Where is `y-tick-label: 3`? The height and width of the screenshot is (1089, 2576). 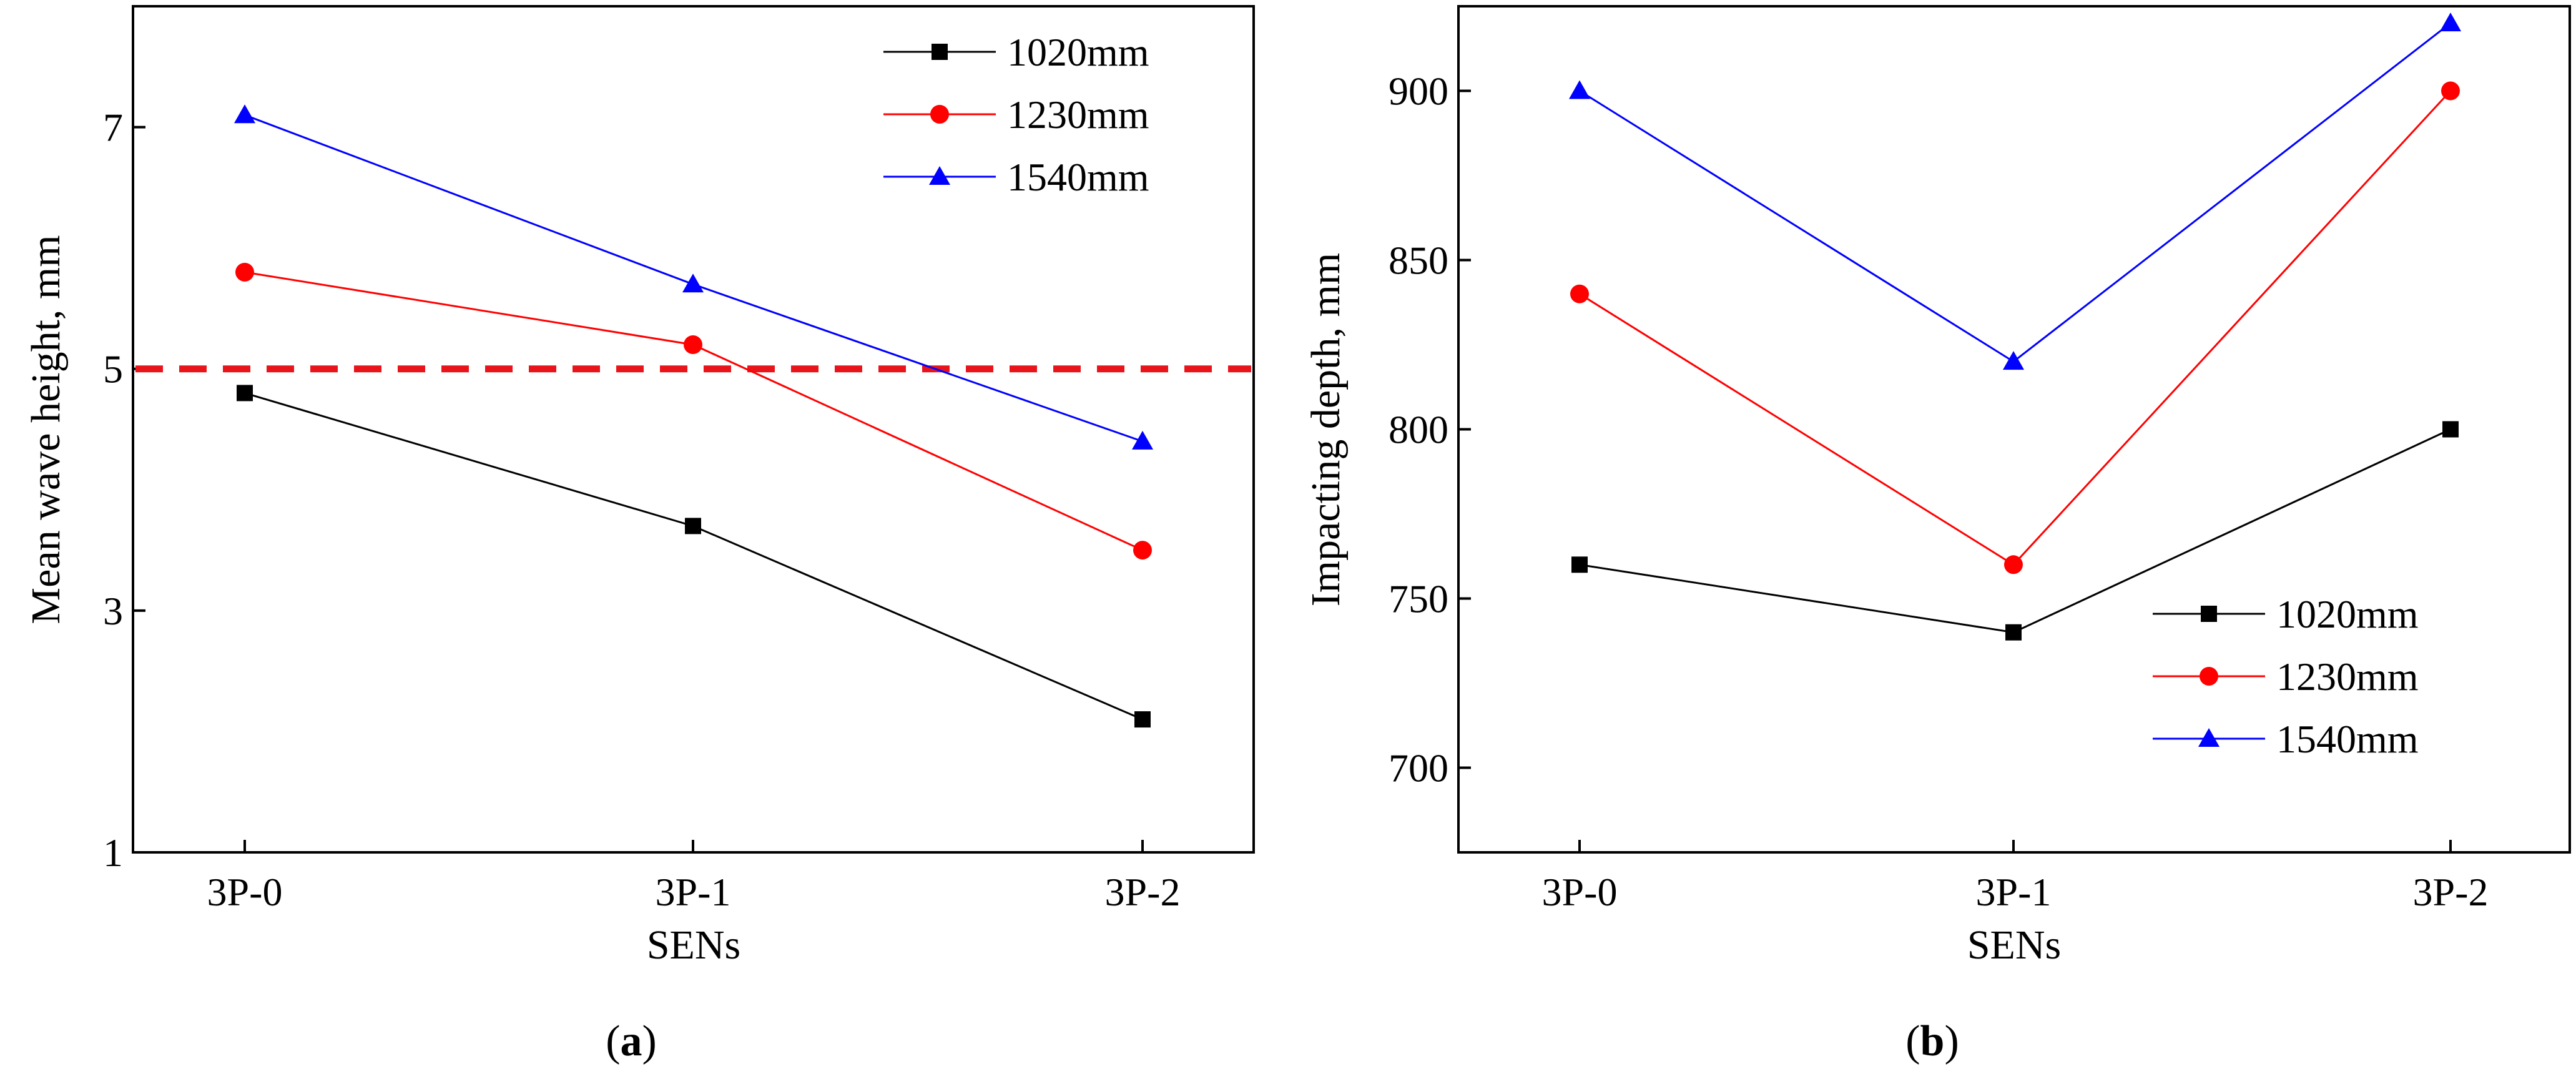
y-tick-label: 3 is located at coordinates (113, 611).